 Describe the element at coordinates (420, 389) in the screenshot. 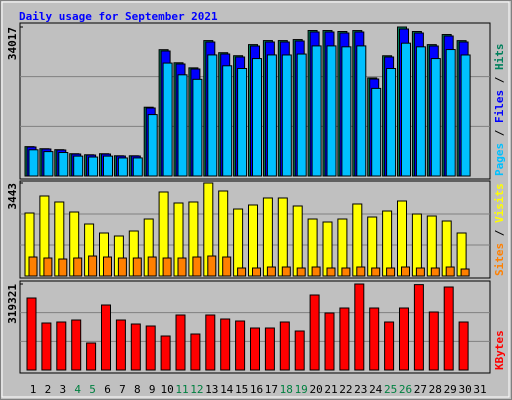

I see `x-tick-label: 27` at that location.